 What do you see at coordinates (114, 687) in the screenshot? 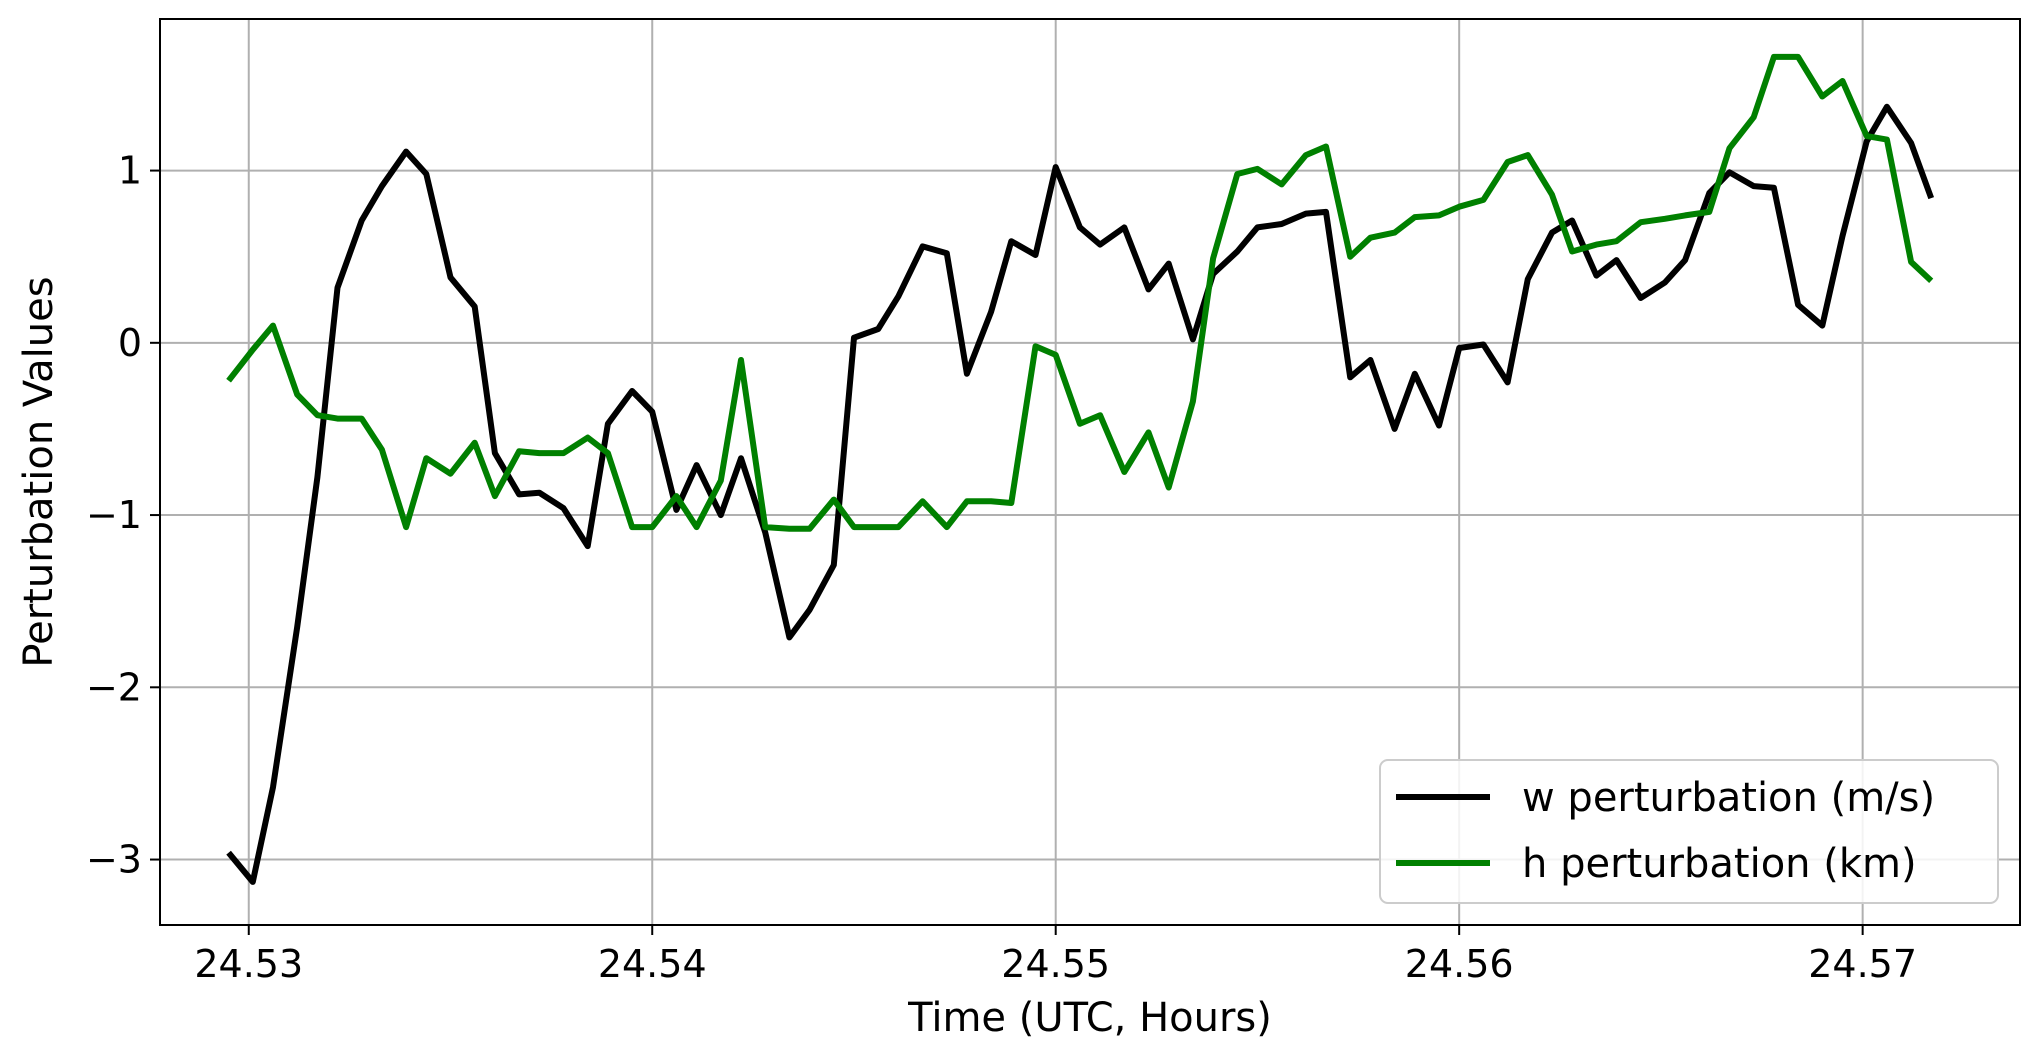
I see `y-tick-label: −2` at bounding box center [114, 687].